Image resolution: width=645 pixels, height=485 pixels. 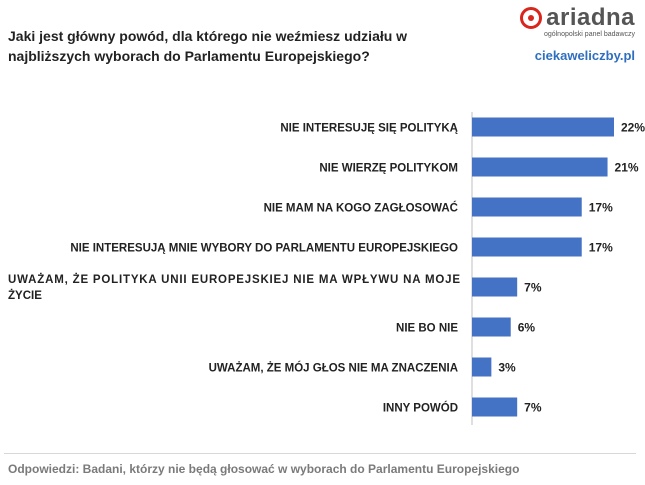 I want to click on category-label-7: UWAŻAM, ŻE MÓJ GŁOS NIE MA ZNACZENIA, so click(x=333, y=368).